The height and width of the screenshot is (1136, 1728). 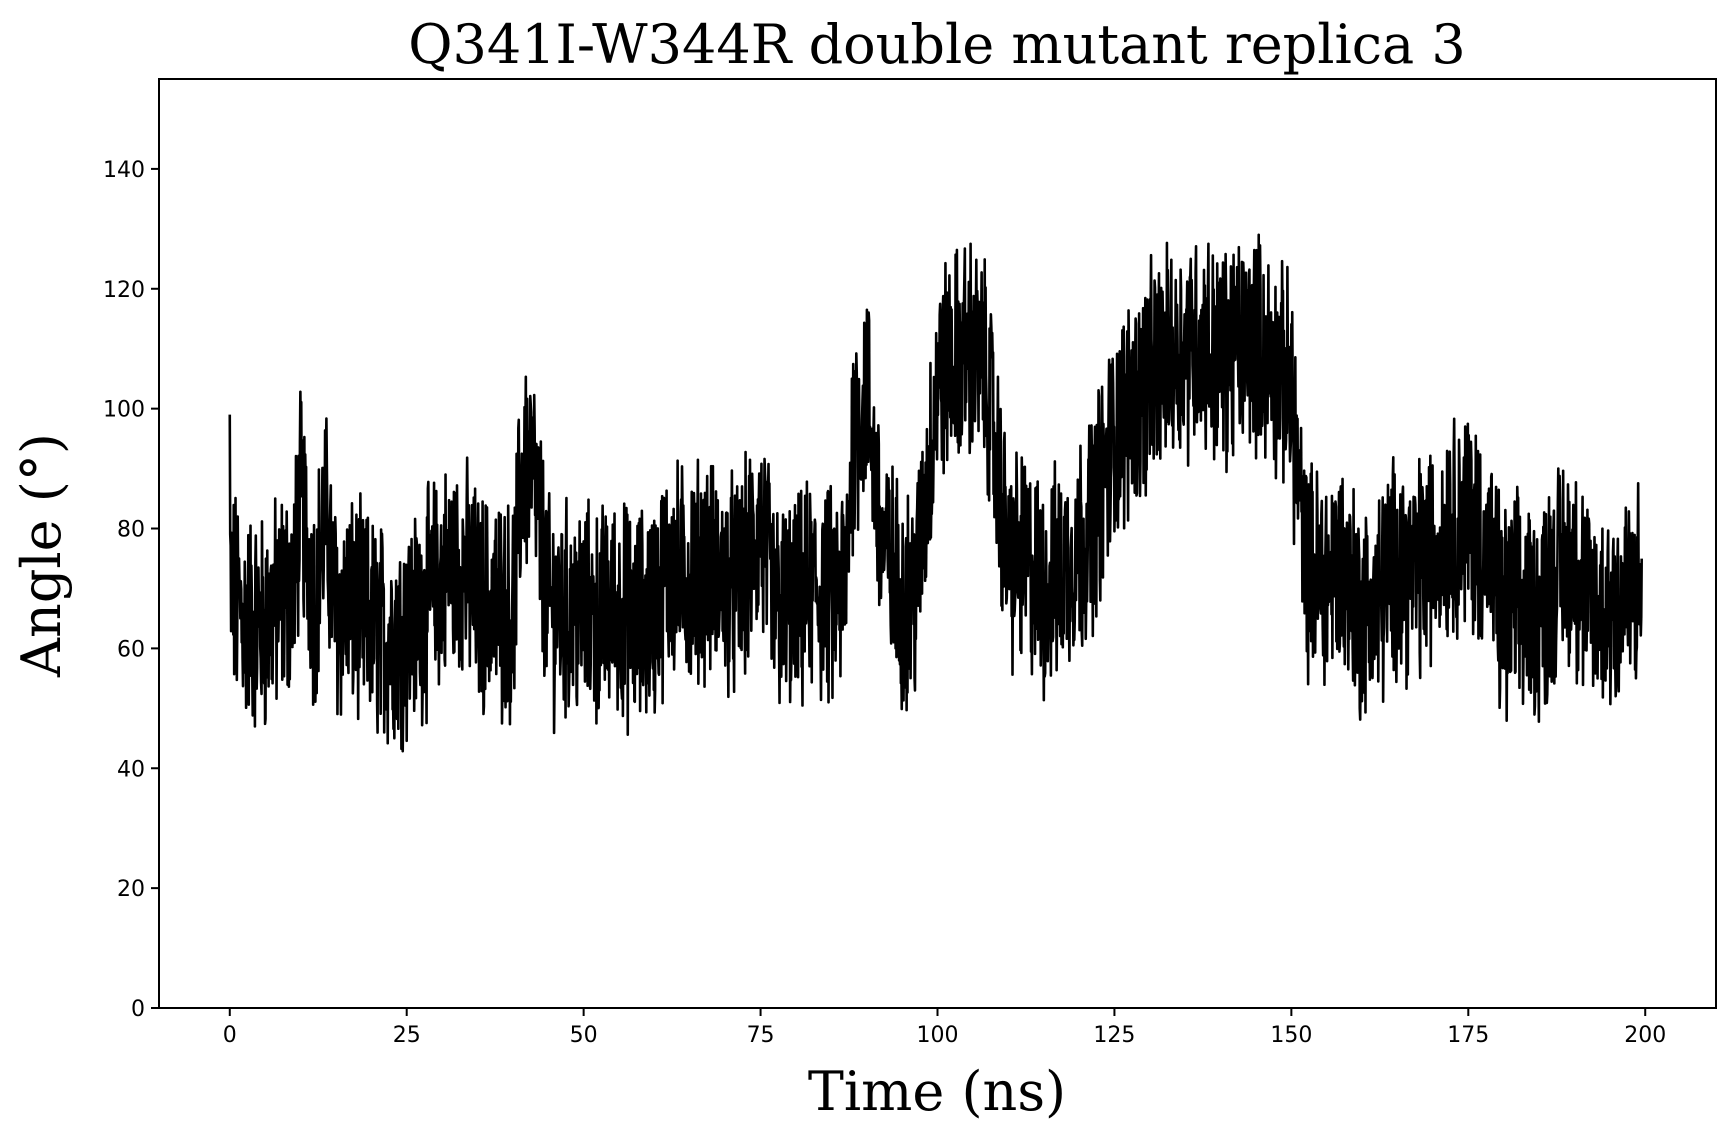 I want to click on y-tick-label: 80, so click(x=131, y=530).